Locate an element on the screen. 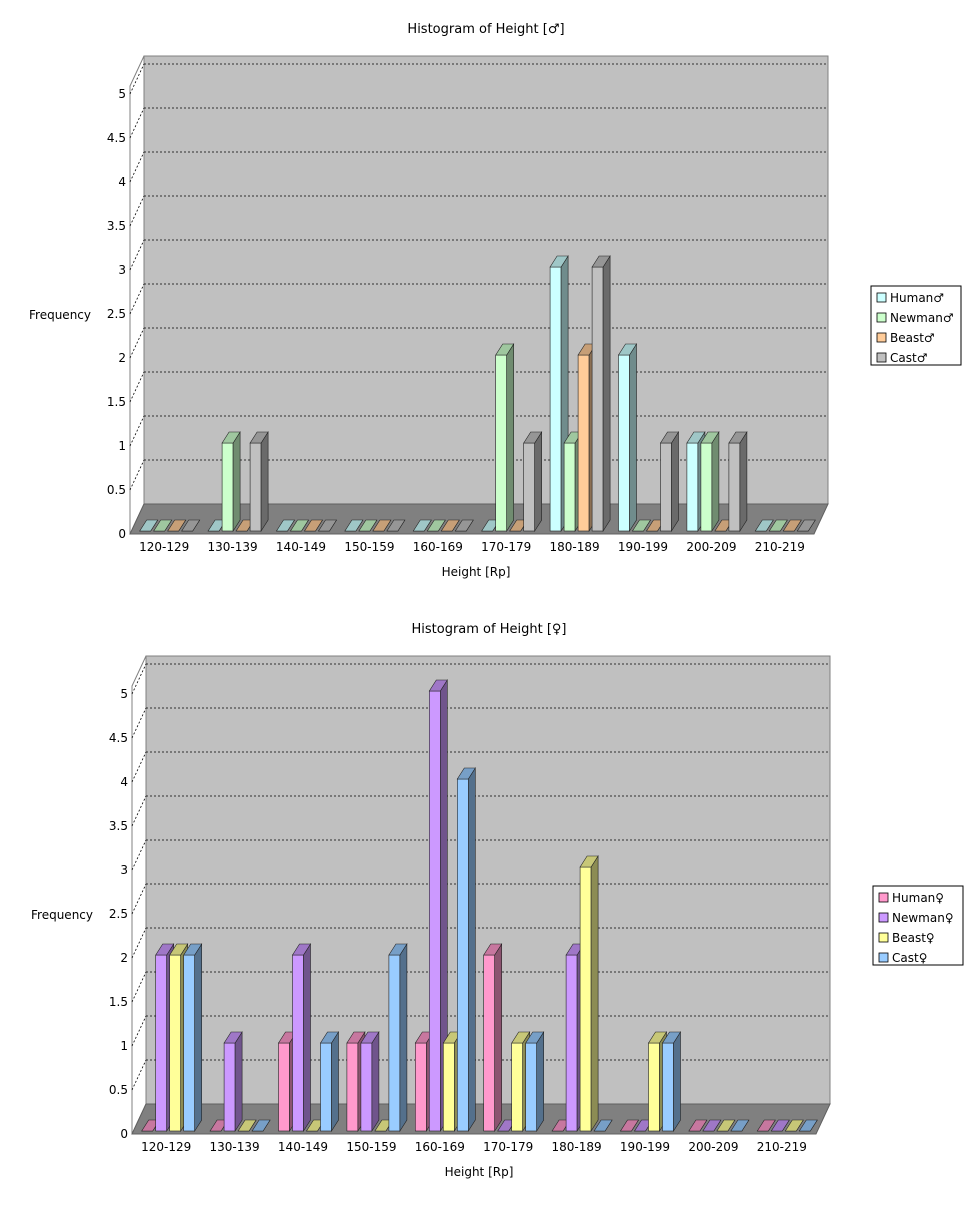 The height and width of the screenshot is (1208, 970). side-wall is located at coordinates (139, 895).